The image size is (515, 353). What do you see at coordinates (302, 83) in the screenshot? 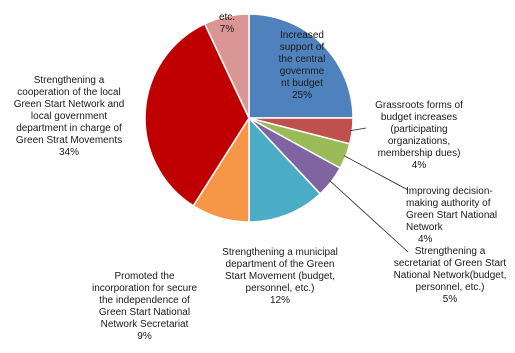
I see `slice-label-line: nt budget` at bounding box center [302, 83].